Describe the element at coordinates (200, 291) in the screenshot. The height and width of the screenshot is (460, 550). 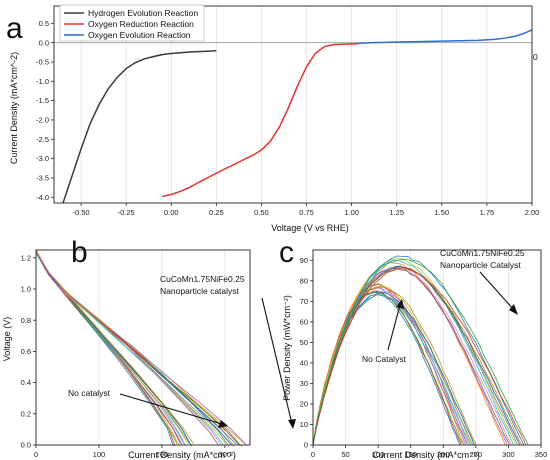
I see `chart-b-catalyst-annotation-line2: Nanoparticle catalyst` at that location.